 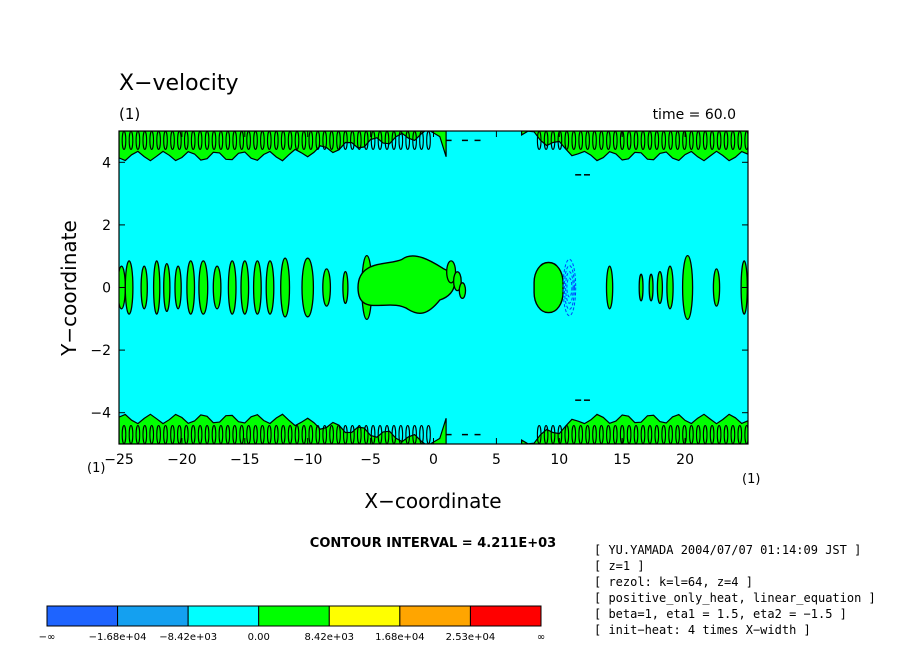 I want to click on x-tick-label: 20, so click(x=685, y=460).